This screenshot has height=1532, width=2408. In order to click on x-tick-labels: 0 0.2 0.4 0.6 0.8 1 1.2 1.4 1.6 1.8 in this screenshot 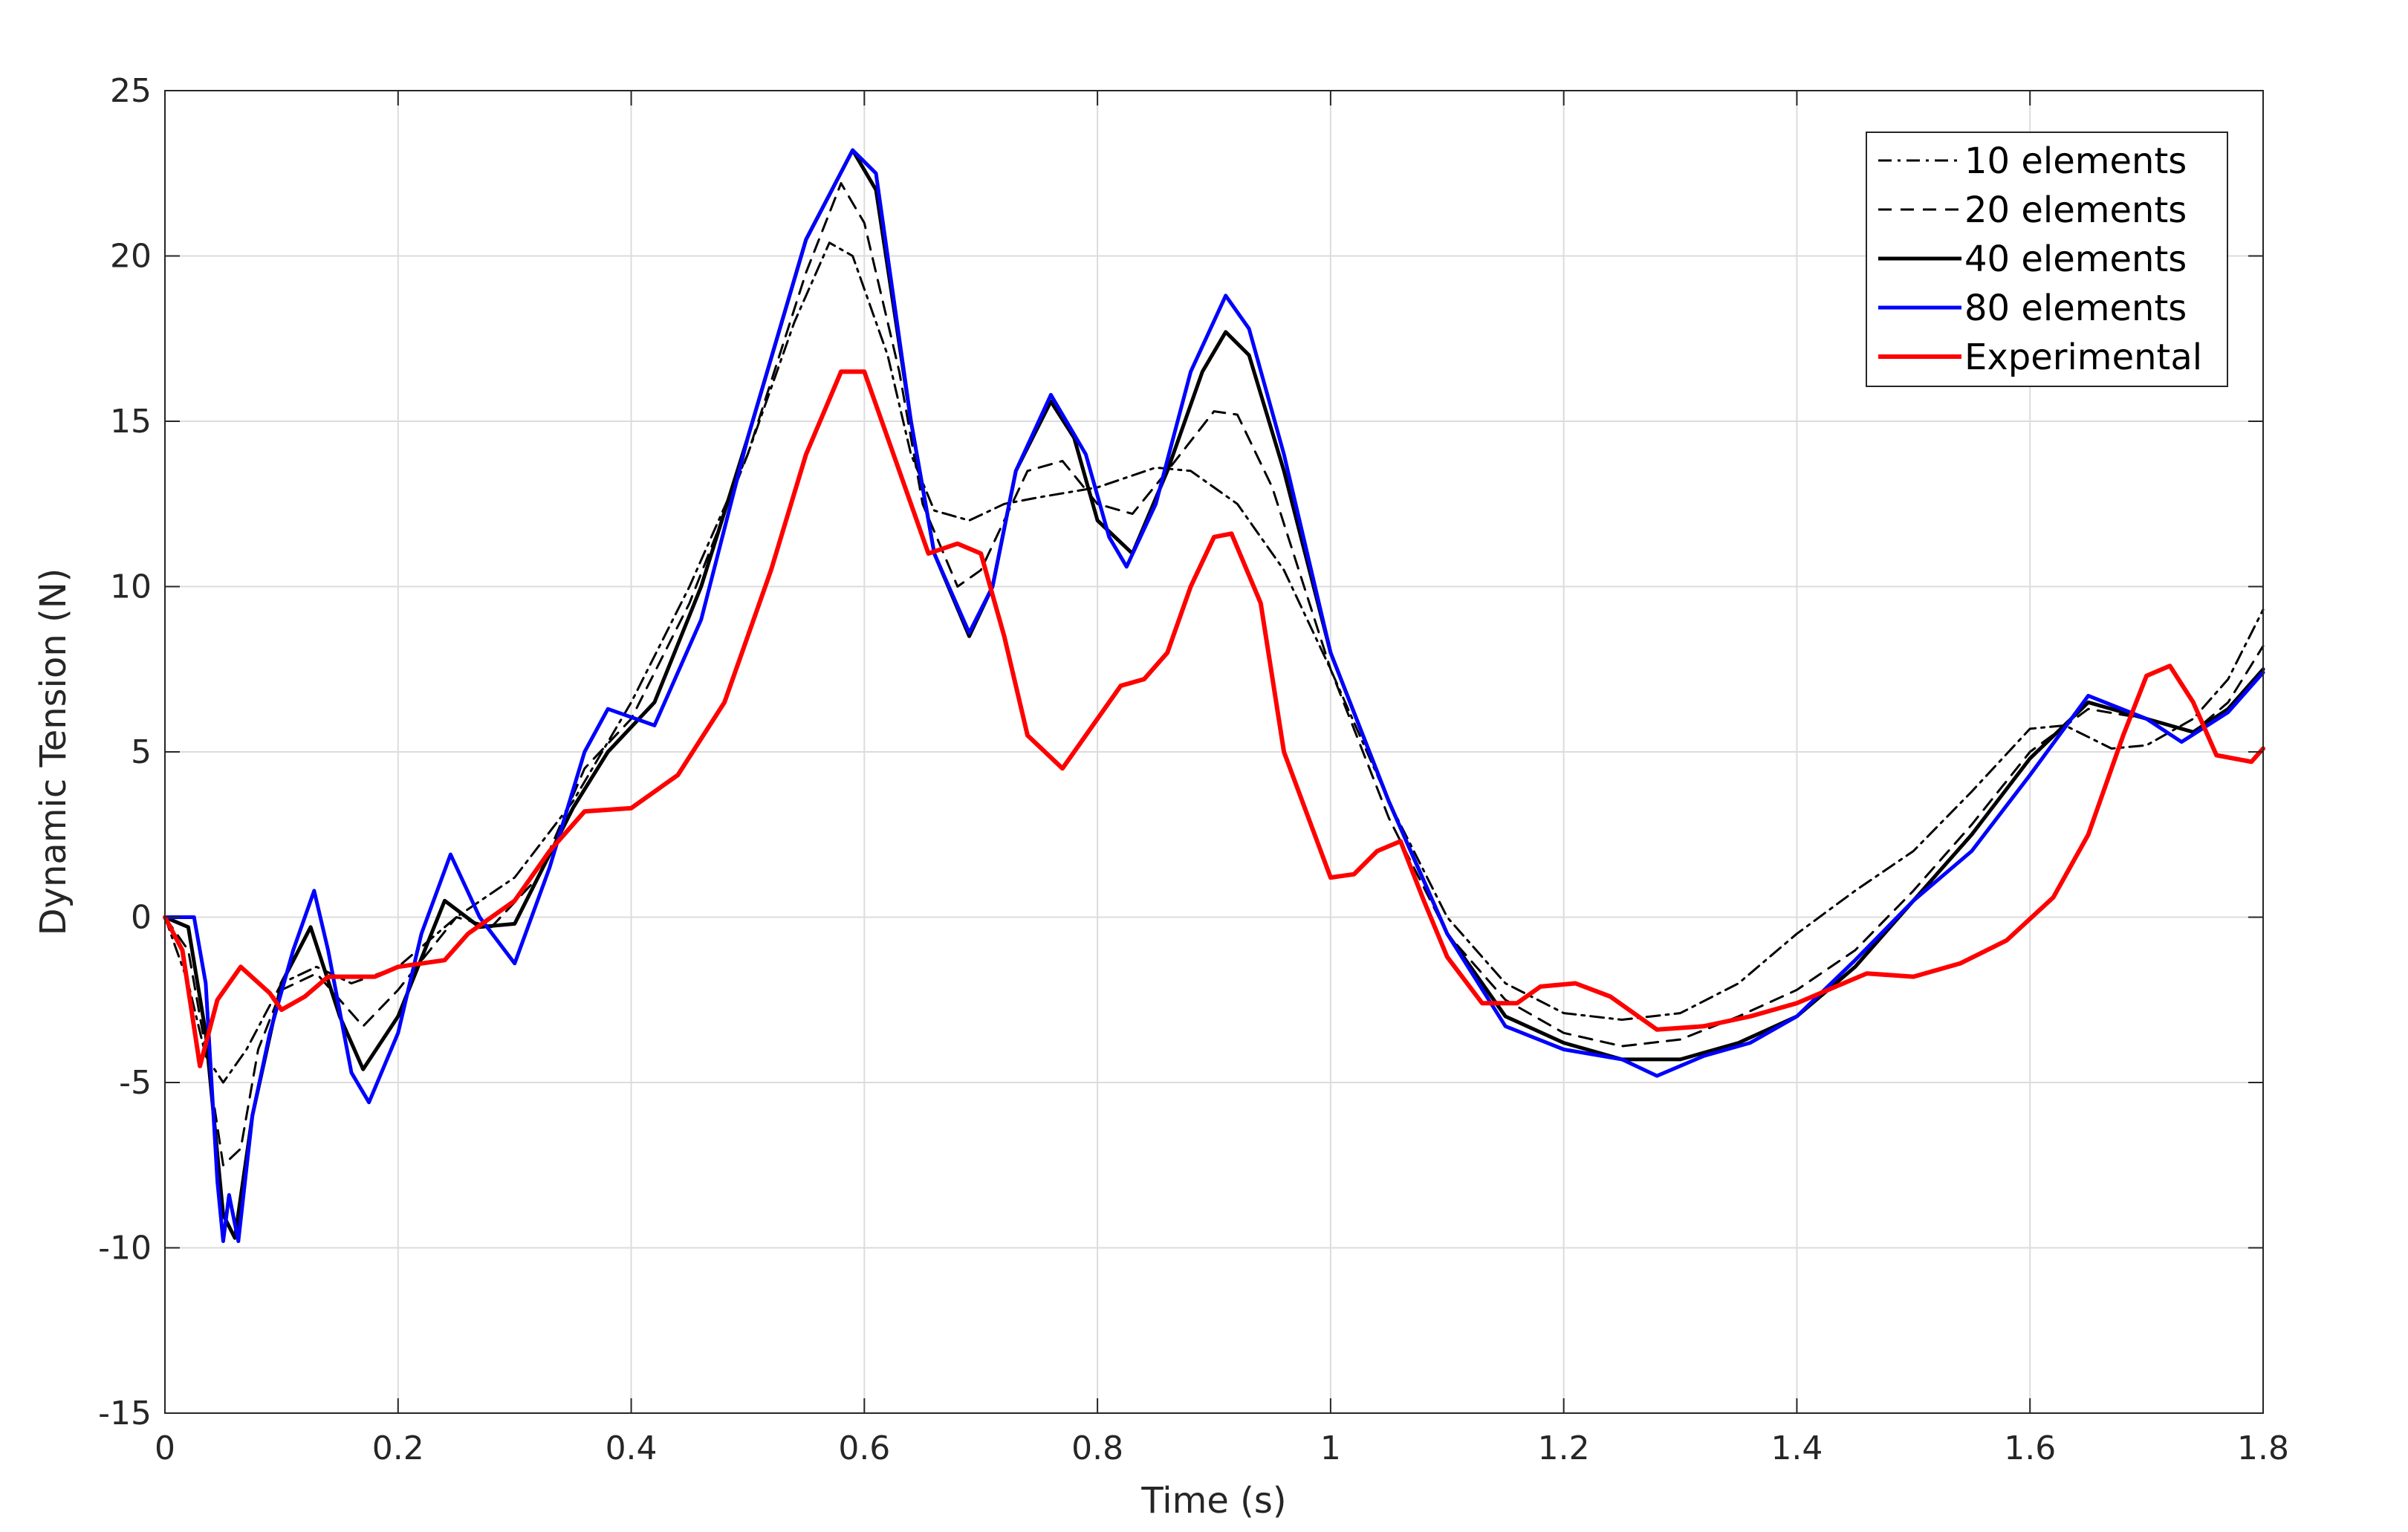, I will do `click(1222, 1448)`.